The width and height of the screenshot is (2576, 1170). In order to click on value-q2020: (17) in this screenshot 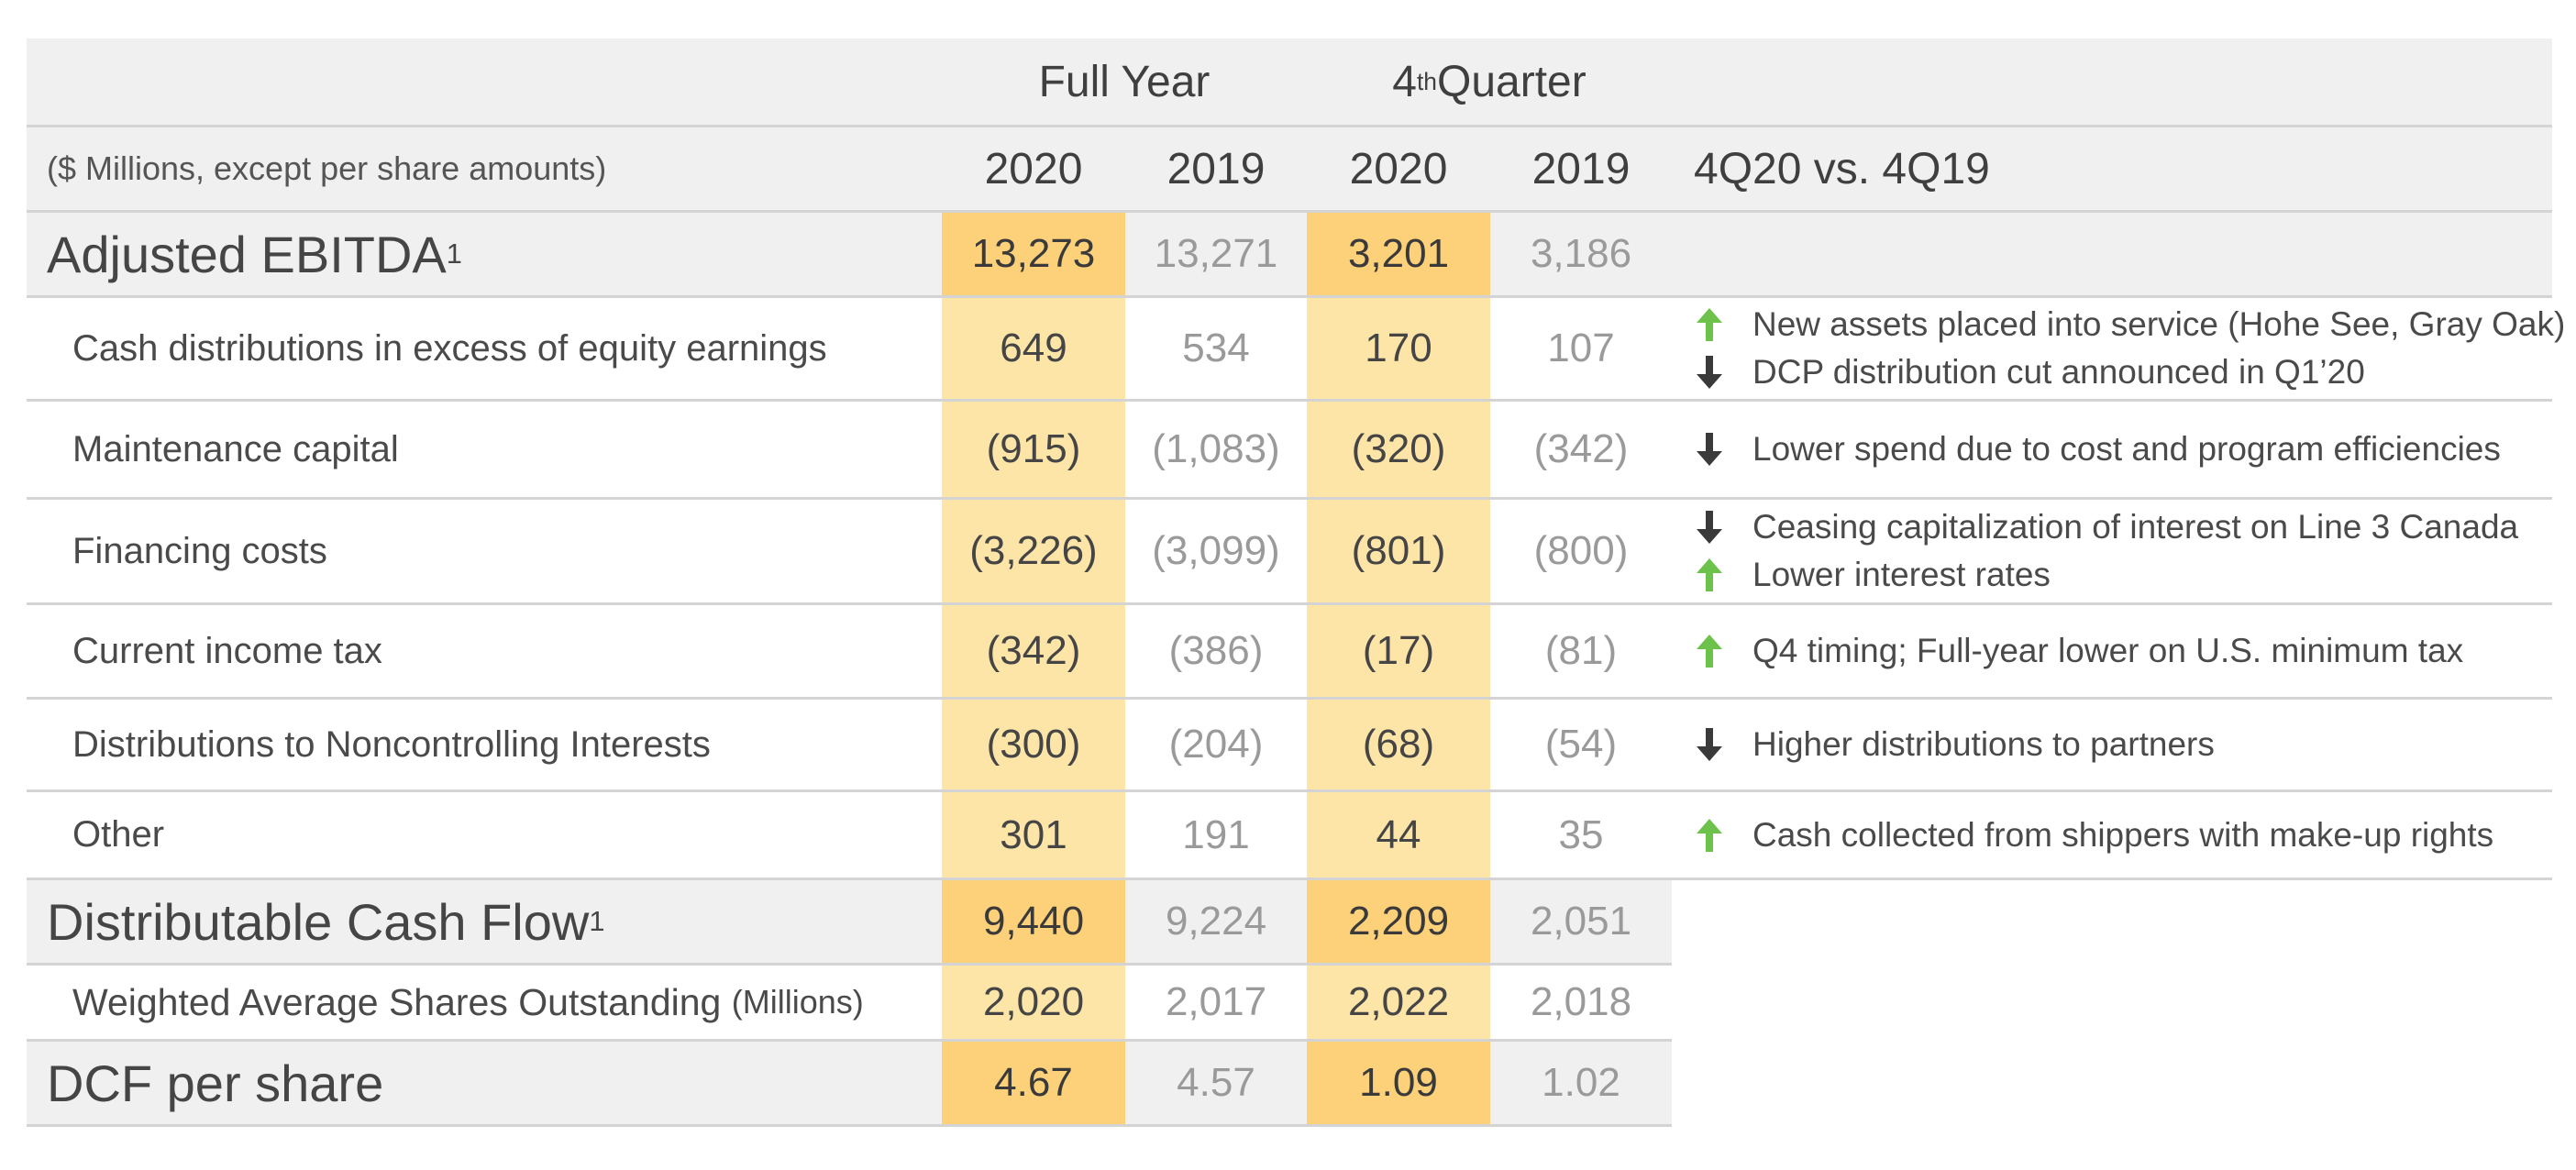, I will do `click(1398, 651)`.